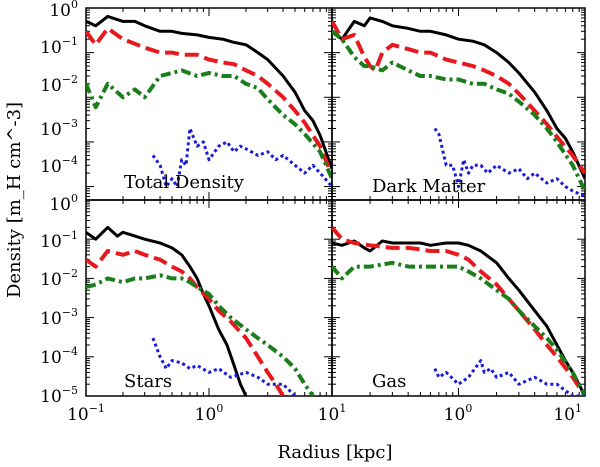 The width and height of the screenshot is (600, 467). I want to click on x-axis-label: Radius [kpc], so click(334, 452).